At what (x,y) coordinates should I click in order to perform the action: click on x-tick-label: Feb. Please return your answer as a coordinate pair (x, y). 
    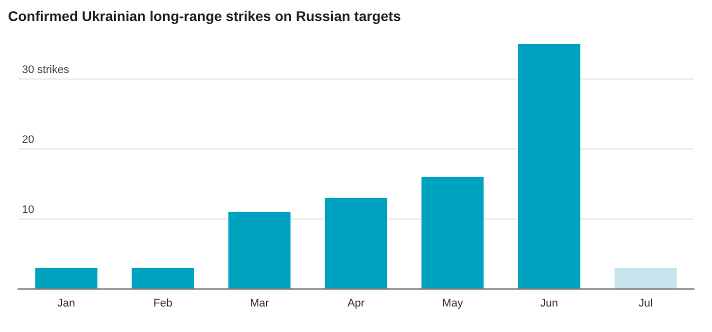
    Looking at the image, I should click on (162, 303).